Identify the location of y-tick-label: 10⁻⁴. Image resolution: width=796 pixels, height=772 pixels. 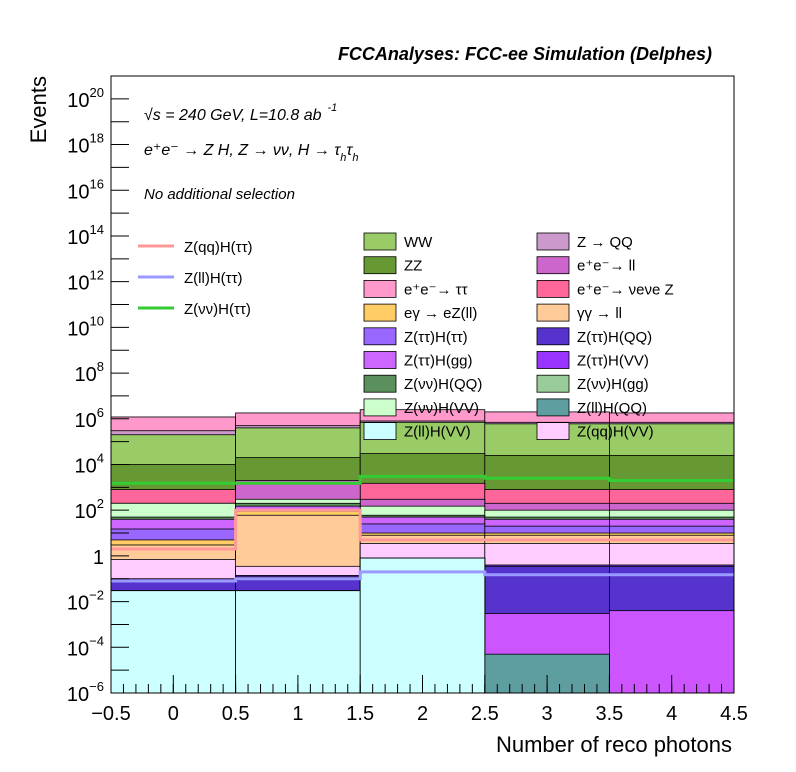
(85, 646).